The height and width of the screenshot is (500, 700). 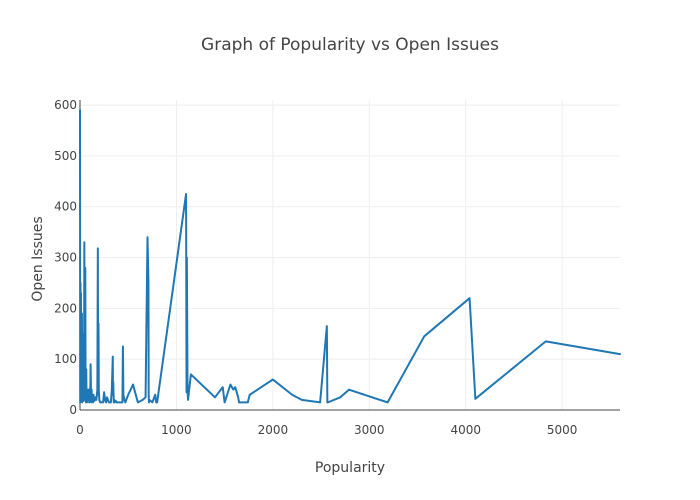 What do you see at coordinates (80, 430) in the screenshot?
I see `x-tick-label: 0` at bounding box center [80, 430].